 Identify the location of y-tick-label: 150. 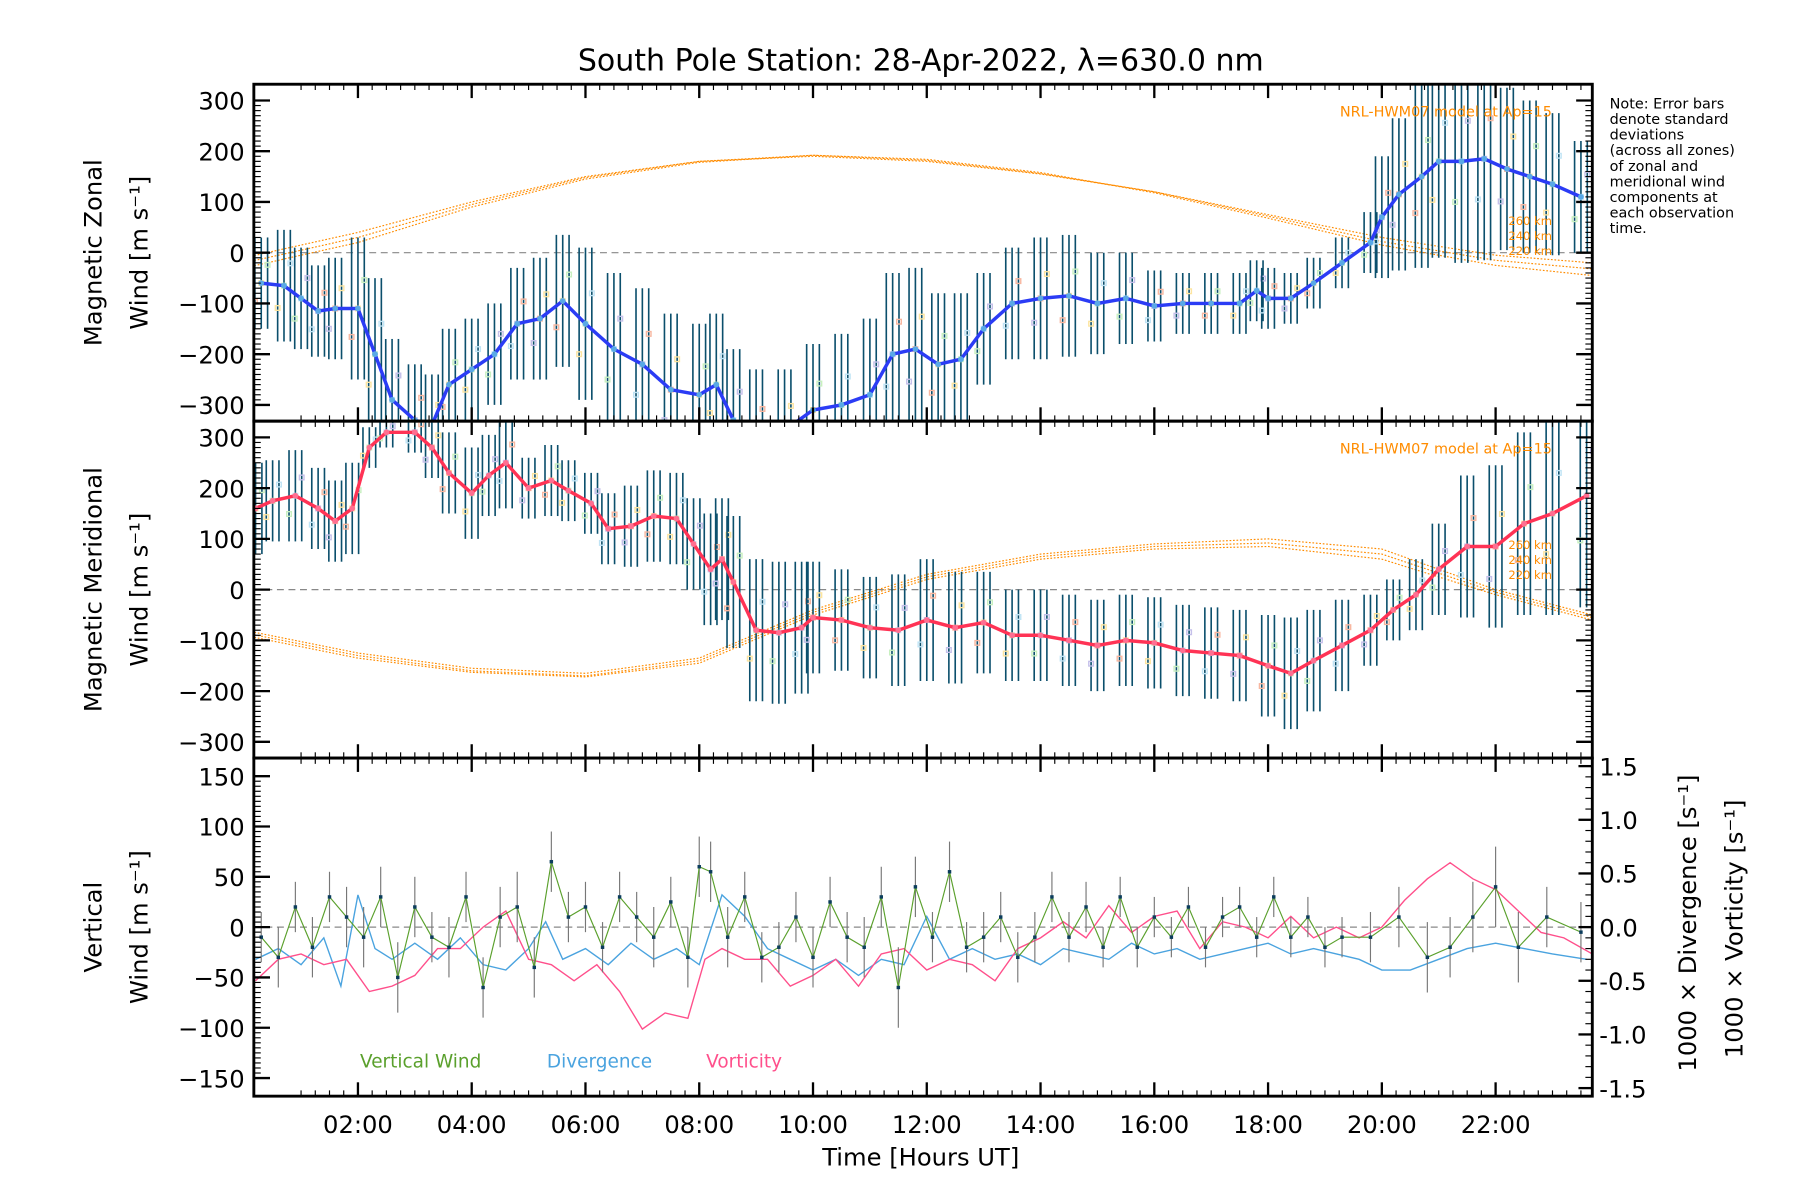
(221, 777).